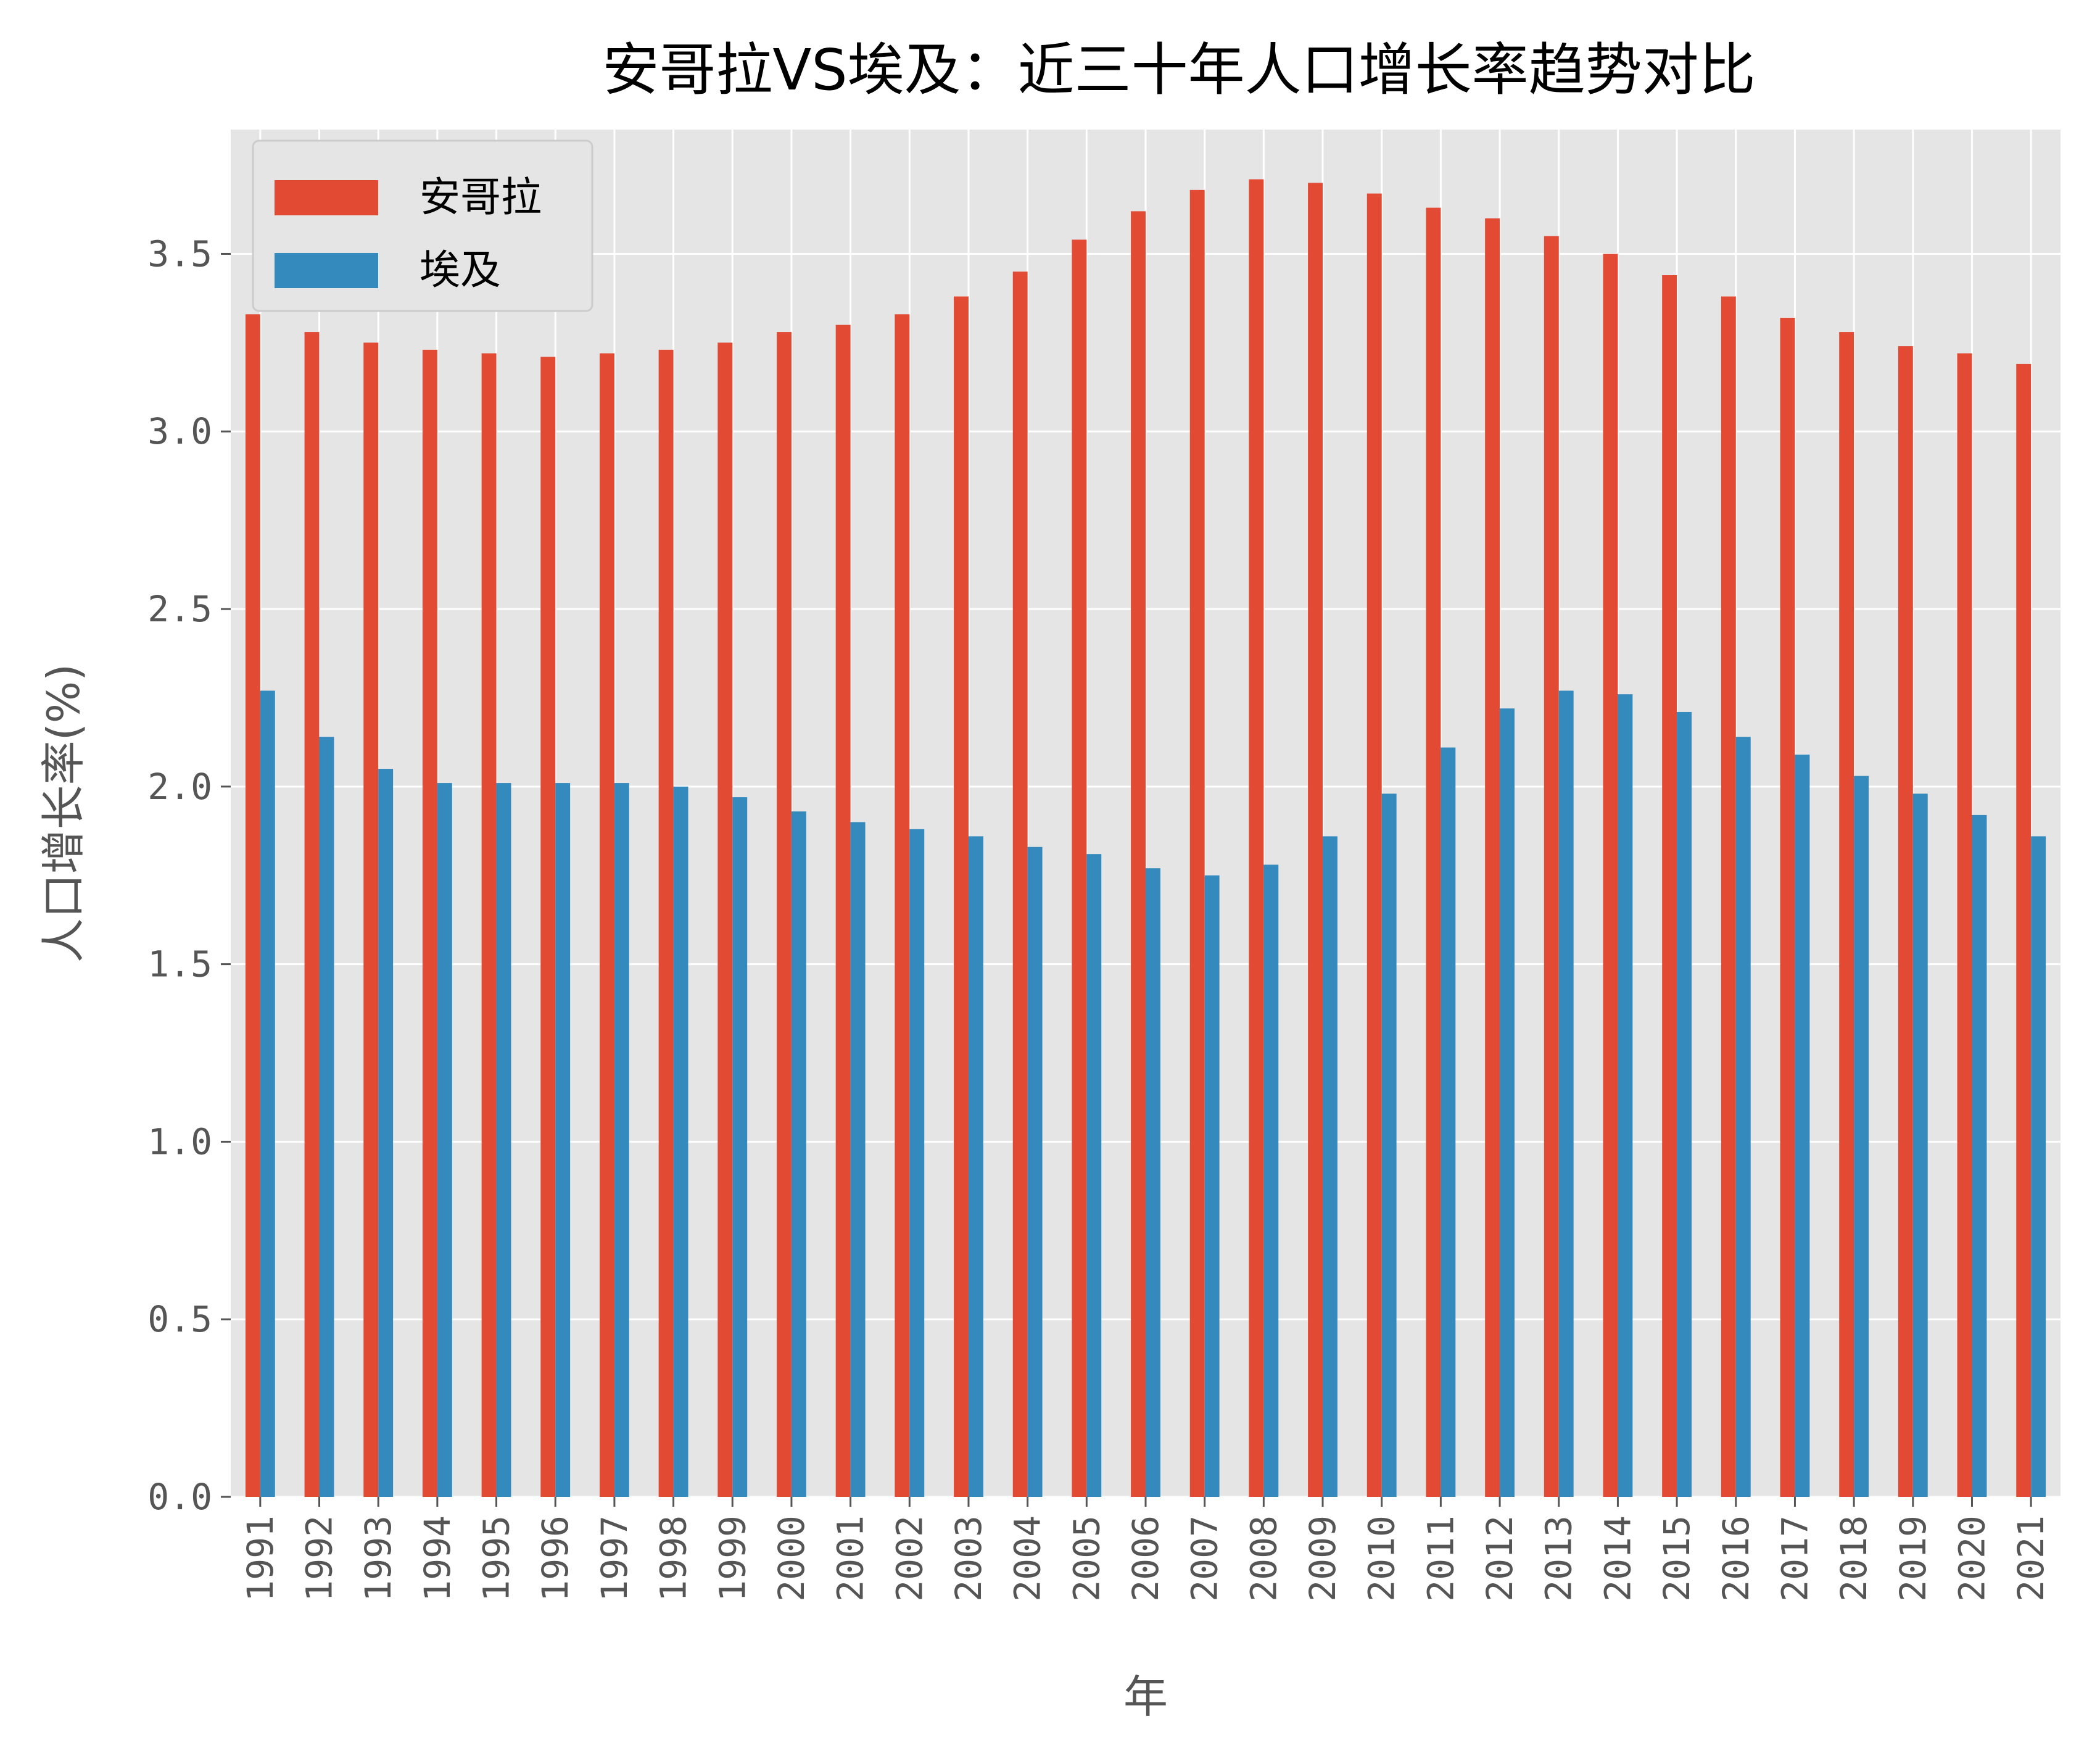  Describe the element at coordinates (180, 1319) in the screenshot. I see `y-tick-label: 0.5` at that location.